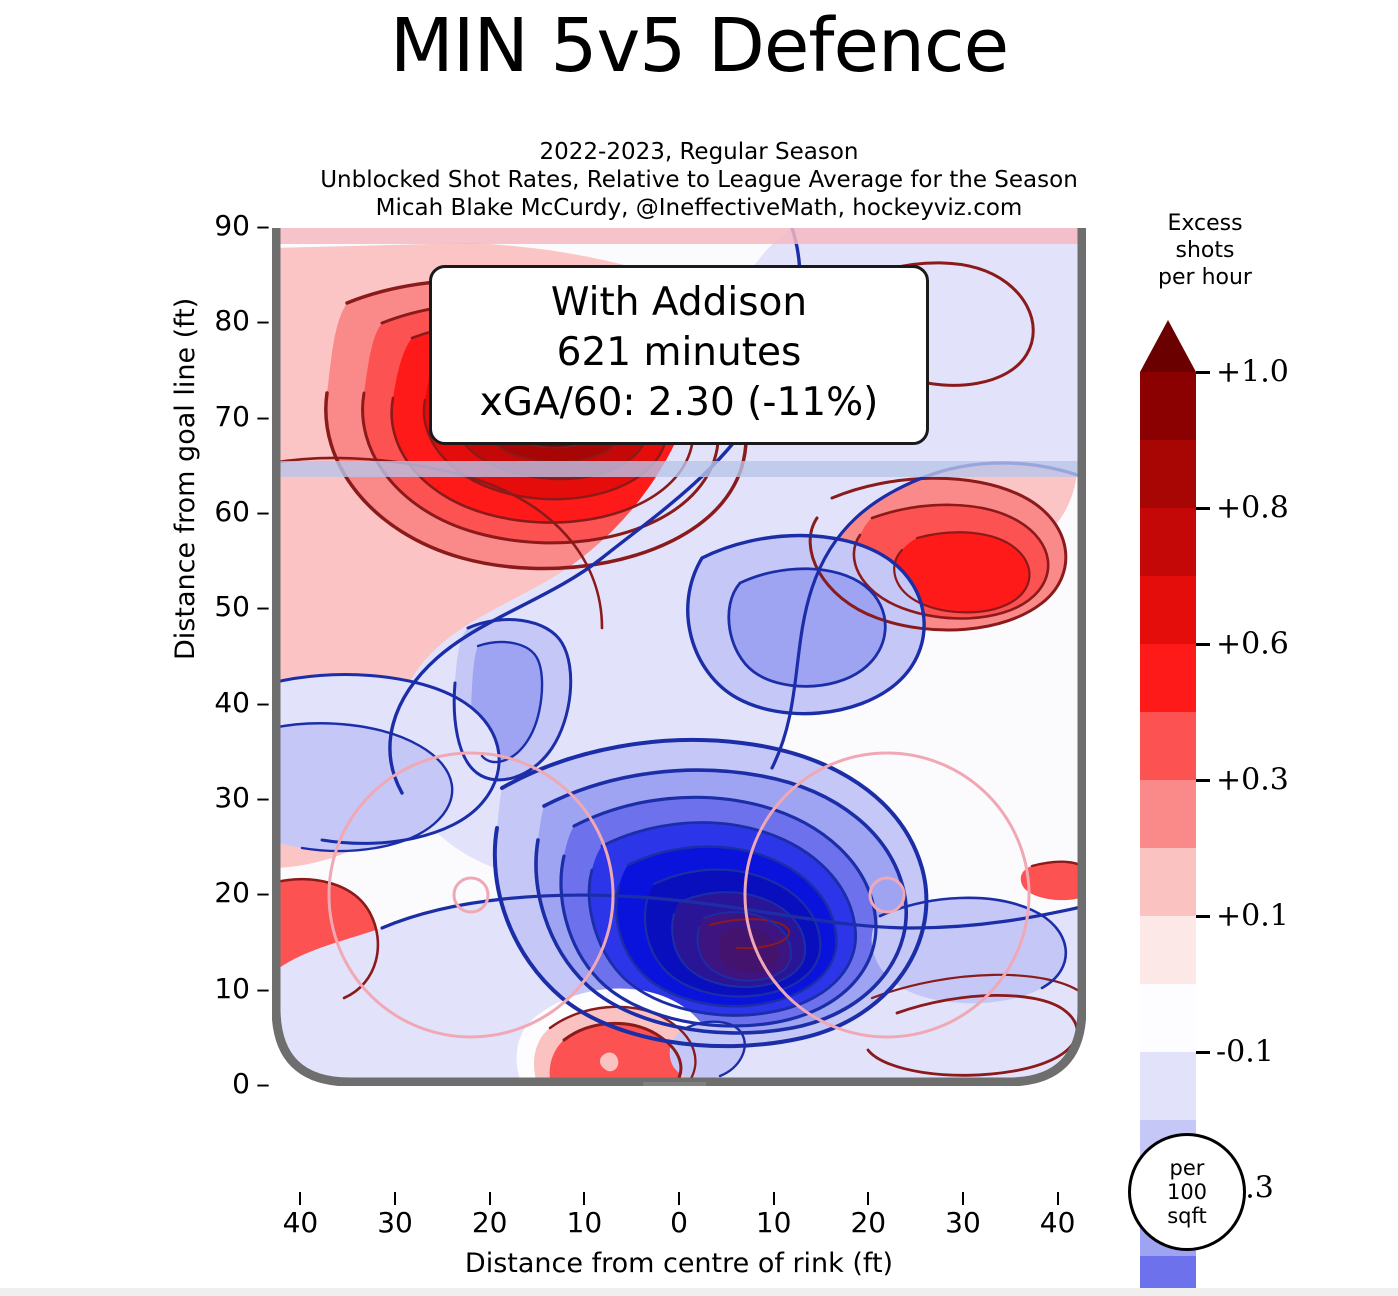 The image size is (1398, 1296). I want to click on colorbar-tick-label: +0.6, so click(1252, 644).